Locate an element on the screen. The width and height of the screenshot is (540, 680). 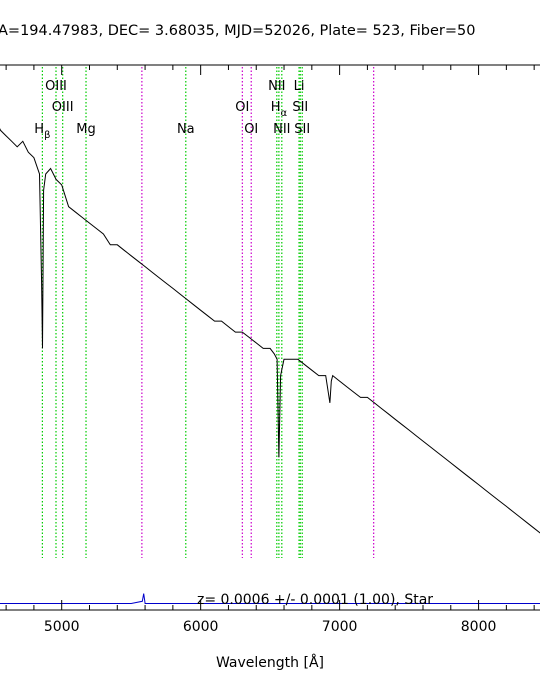
line-label-0: Hβ is located at coordinates (42, 131).